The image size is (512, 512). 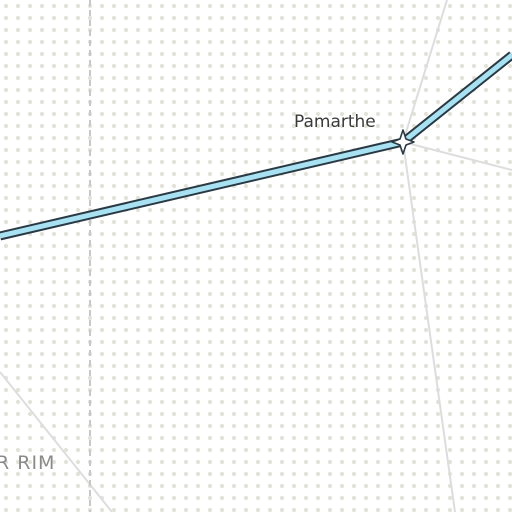 What do you see at coordinates (335, 122) in the screenshot?
I see `place-label-pamarthe: Pamarthe` at bounding box center [335, 122].